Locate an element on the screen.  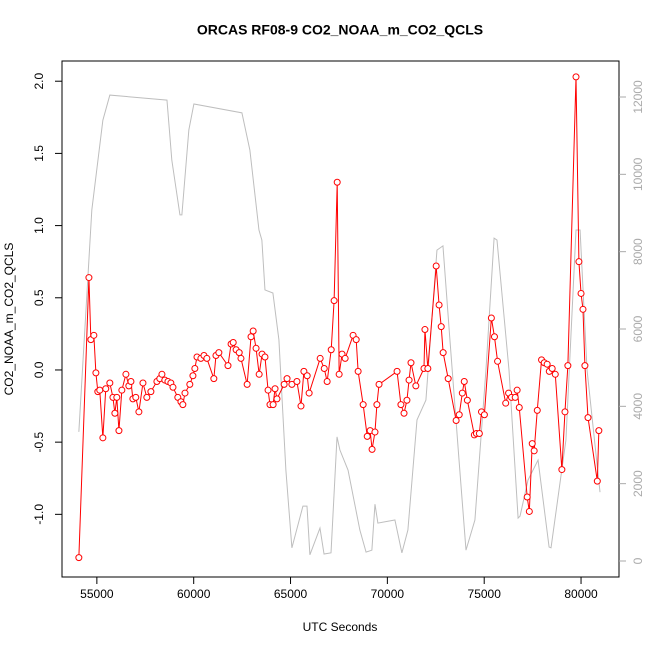
y-tick-label: 1.5 is located at coordinates (39, 153).